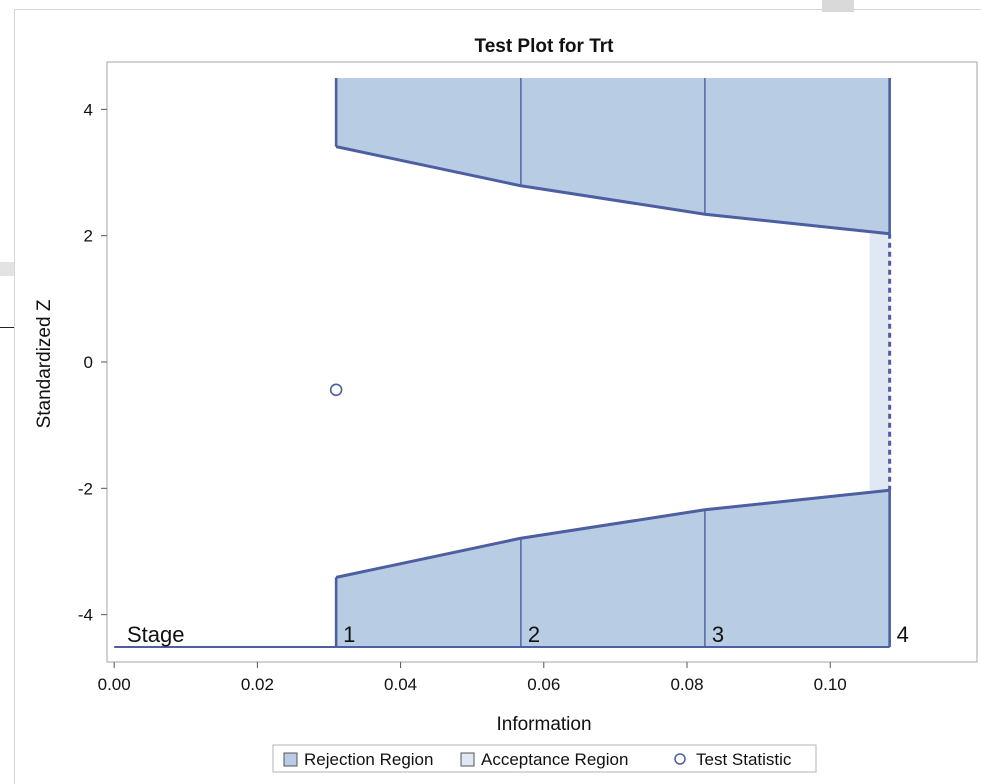  Describe the element at coordinates (85, 488) in the screenshot. I see `y-tick-label: -2` at that location.